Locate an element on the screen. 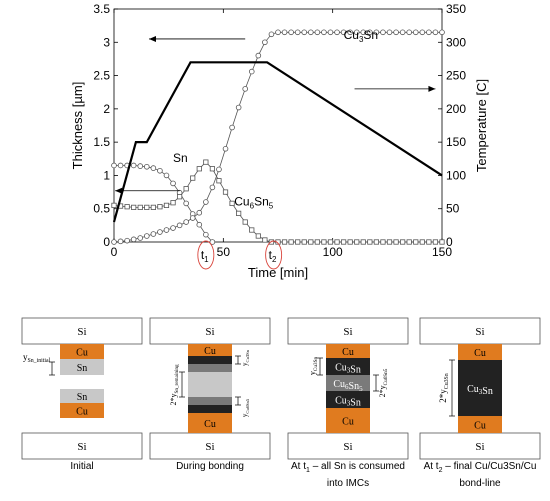 The width and height of the screenshot is (550, 501). x-tick-label: 50 is located at coordinates (224, 252).